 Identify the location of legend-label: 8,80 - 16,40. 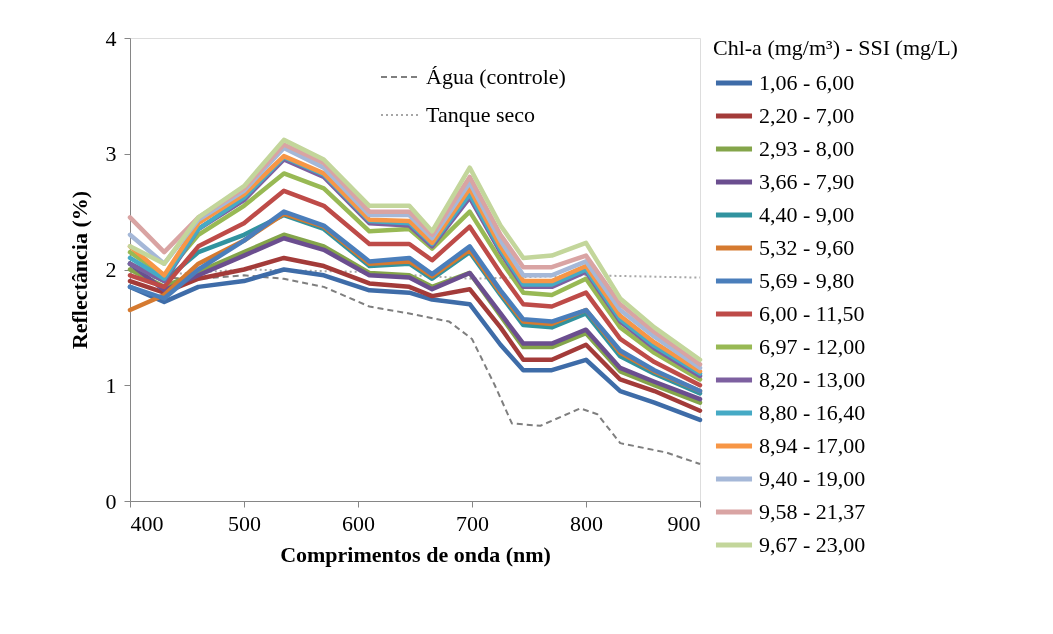
(812, 412).